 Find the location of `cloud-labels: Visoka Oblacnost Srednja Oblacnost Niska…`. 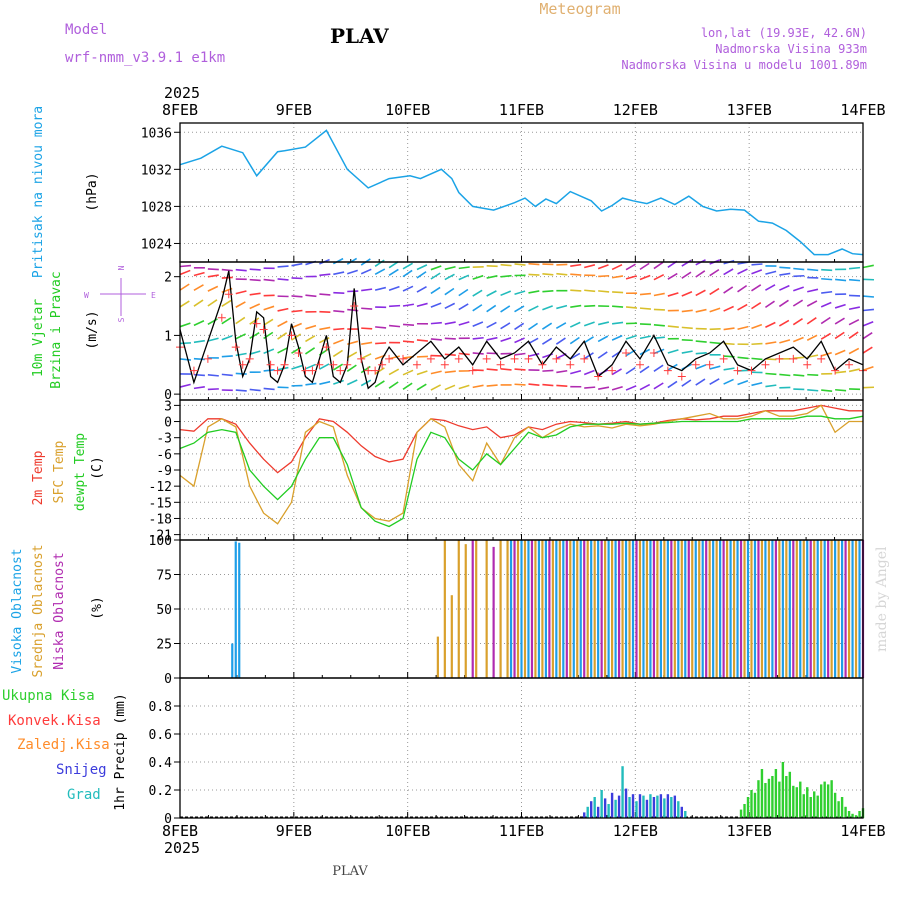

cloud-labels: Visoka Oblacnost Srednja Oblacnost Niska… is located at coordinates (57, 610).